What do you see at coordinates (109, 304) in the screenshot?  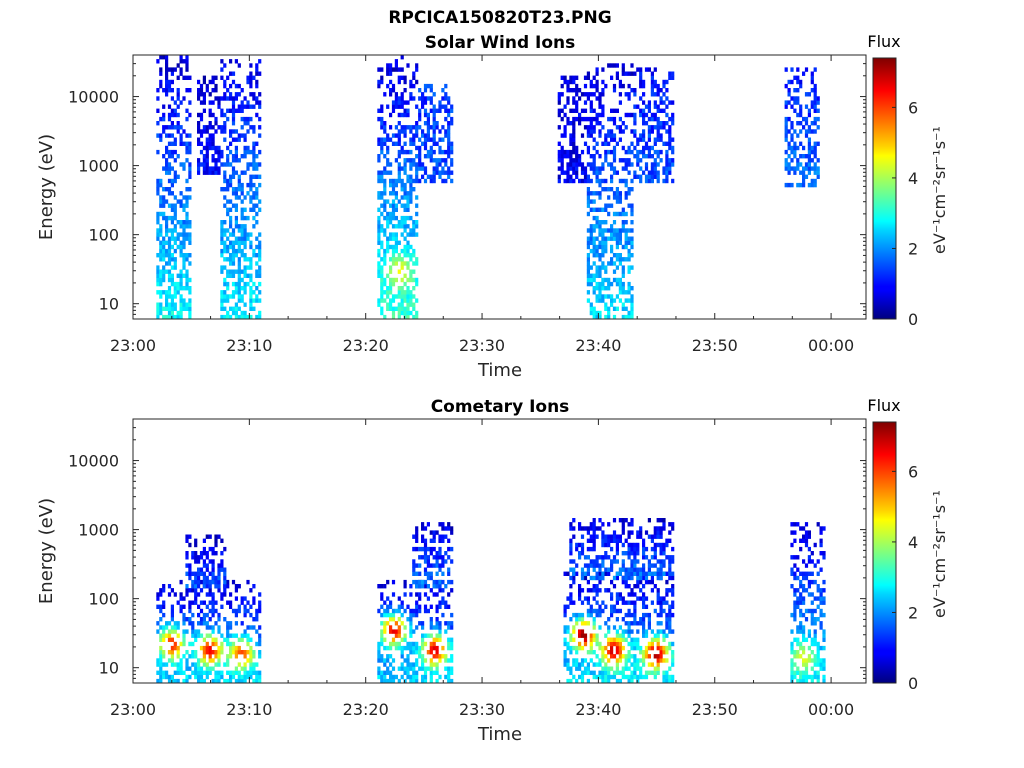 I see `y-tick-label: 10` at bounding box center [109, 304].